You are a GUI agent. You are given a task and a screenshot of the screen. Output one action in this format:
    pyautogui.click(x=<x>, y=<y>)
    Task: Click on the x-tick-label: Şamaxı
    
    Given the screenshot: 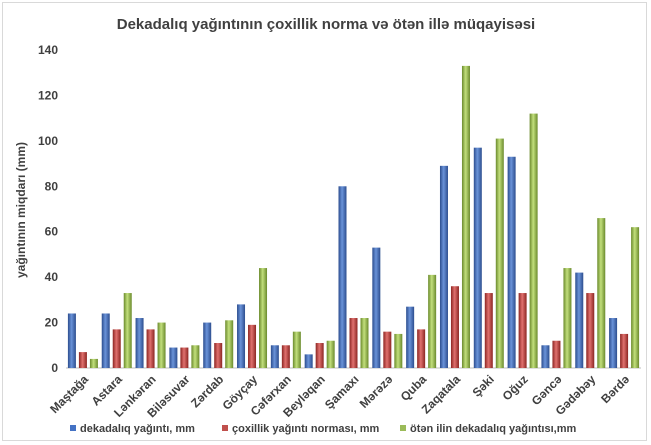 What is the action you would take?
    pyautogui.click(x=342, y=392)
    